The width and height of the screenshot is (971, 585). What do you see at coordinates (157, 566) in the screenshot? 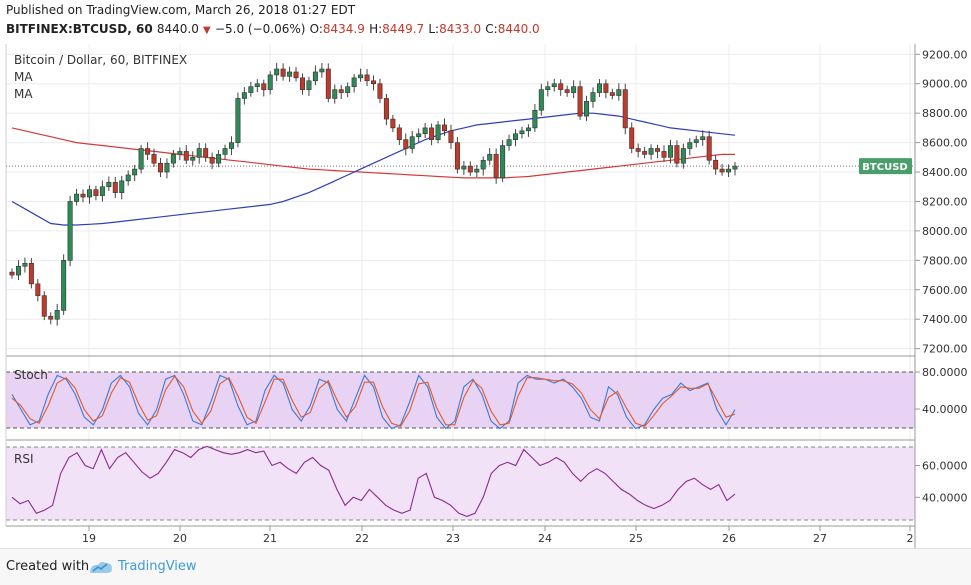
I see `tradingview-link: TradingView` at bounding box center [157, 566].